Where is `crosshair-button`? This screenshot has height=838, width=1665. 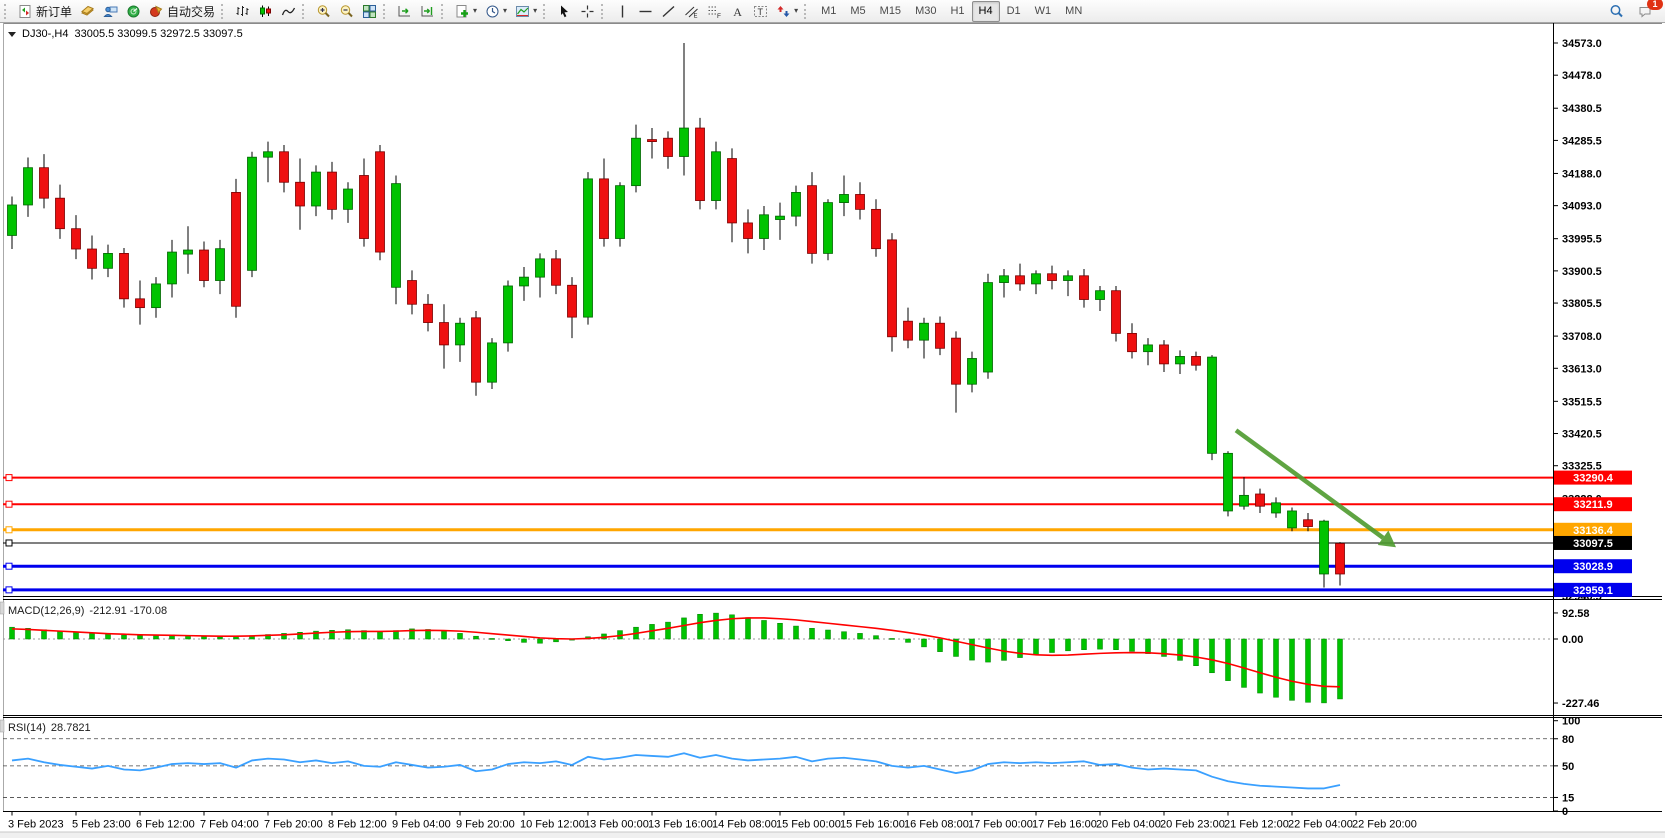
crosshair-button is located at coordinates (587, 11).